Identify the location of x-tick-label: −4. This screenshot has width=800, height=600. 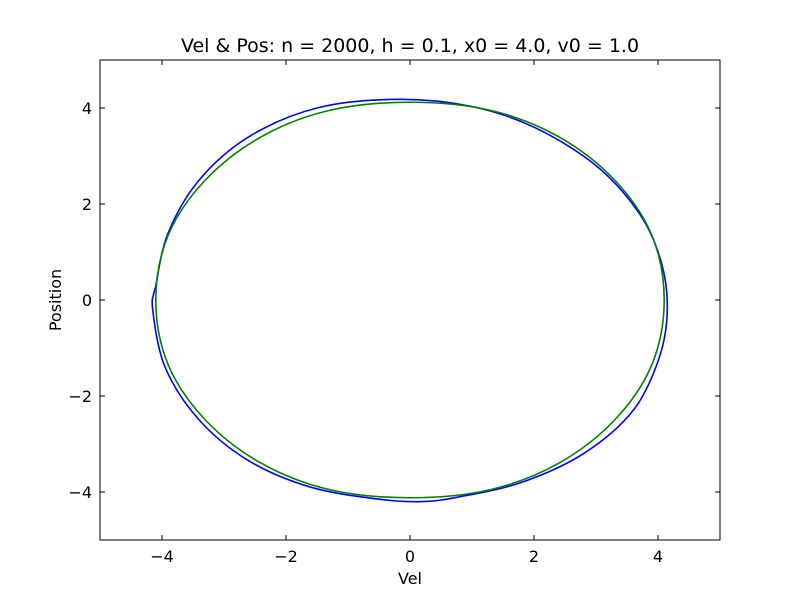
(162, 556).